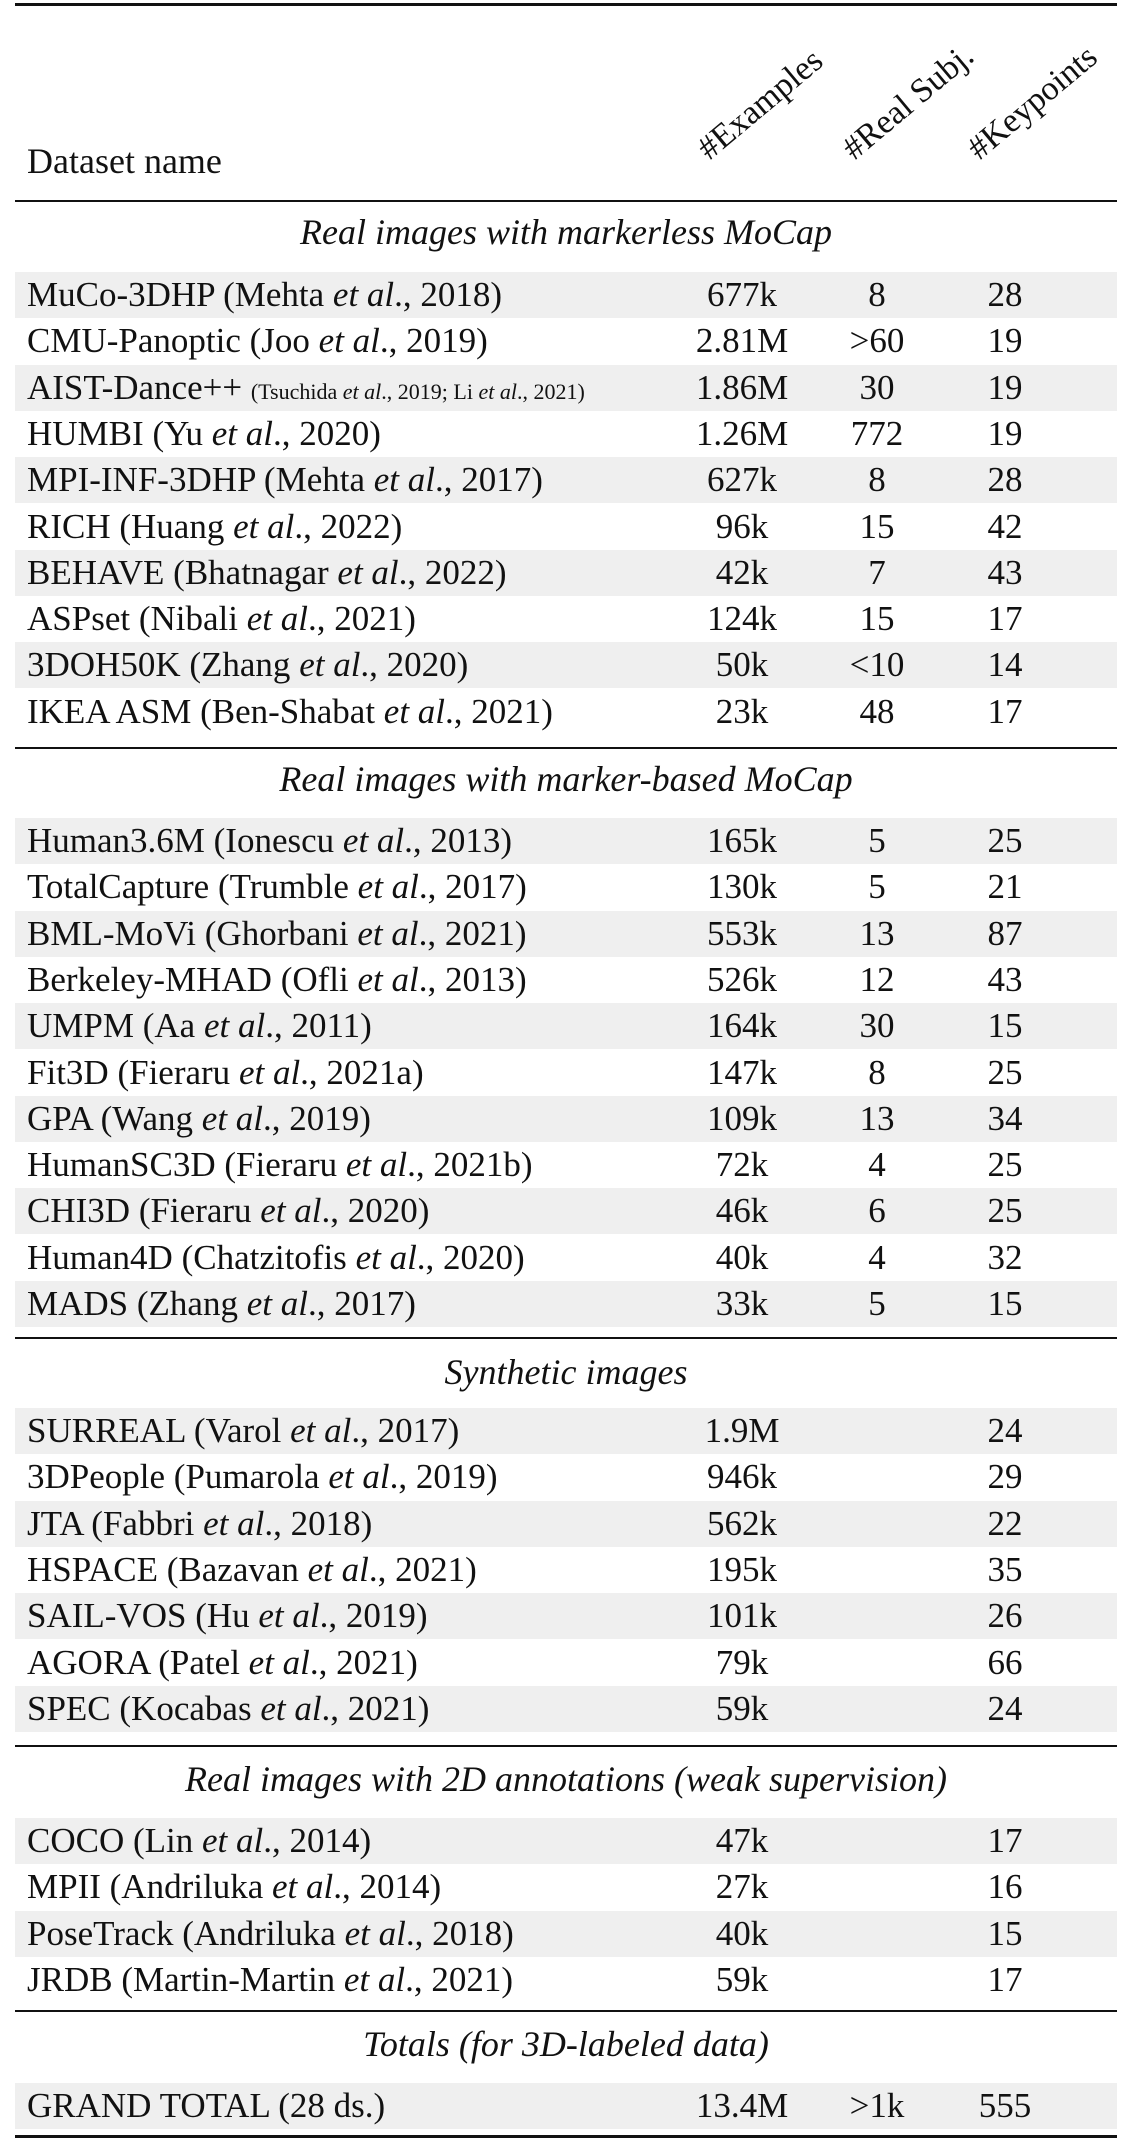  Describe the element at coordinates (288, 1662) in the screenshot. I see `citation: (Patel et al., 2021)` at that location.